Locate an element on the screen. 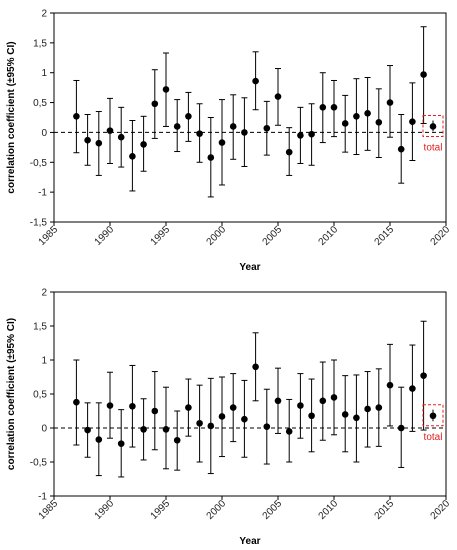 This screenshot has height=550, width=457. x-tick-label: 2000 is located at coordinates (217, 510).